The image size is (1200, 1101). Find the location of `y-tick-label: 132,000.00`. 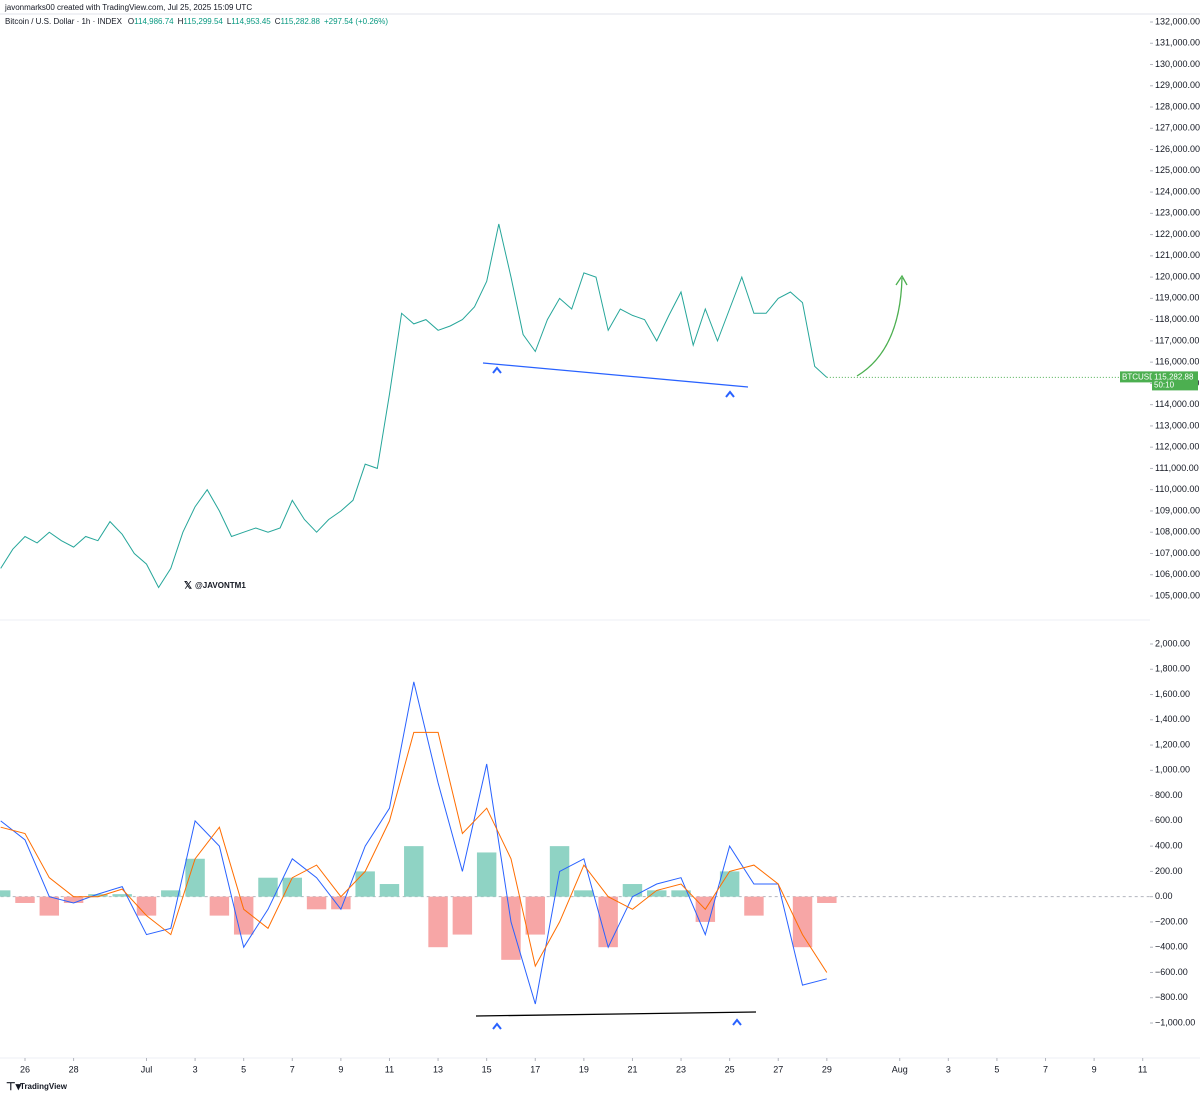

y-tick-label: 132,000.00 is located at coordinates (1177, 21).